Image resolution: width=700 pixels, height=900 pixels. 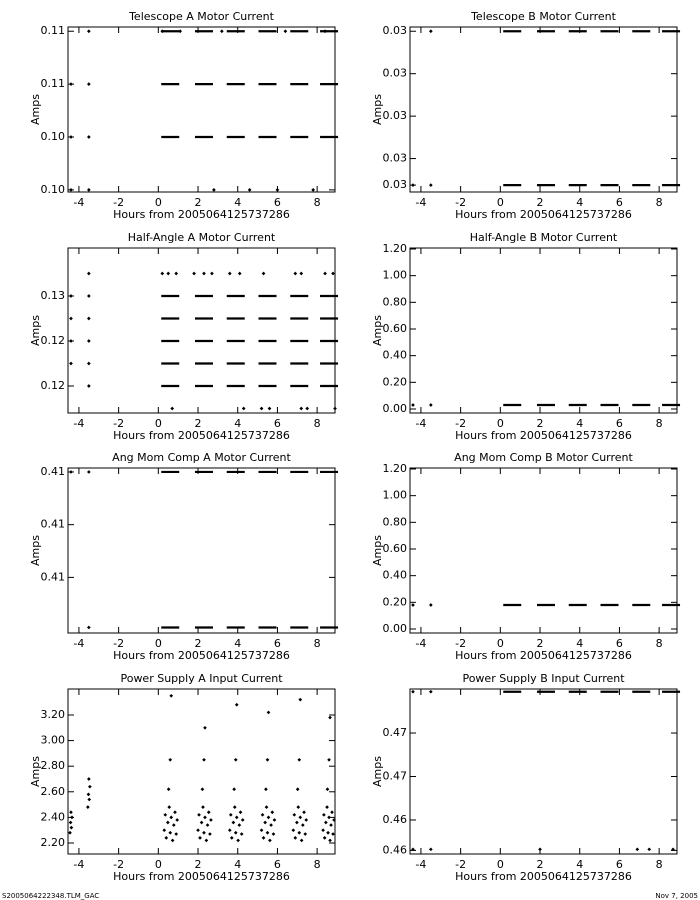 I want to click on y-tick-label: 1.00, so click(x=395, y=495).